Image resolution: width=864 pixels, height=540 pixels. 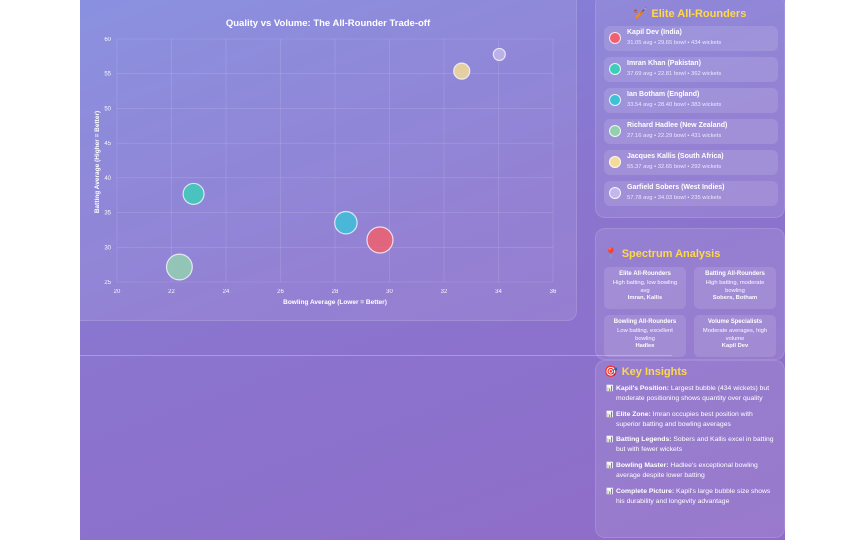 What do you see at coordinates (675, 156) in the screenshot?
I see `player-name: Jacques Kallis (South Africa)` at bounding box center [675, 156].